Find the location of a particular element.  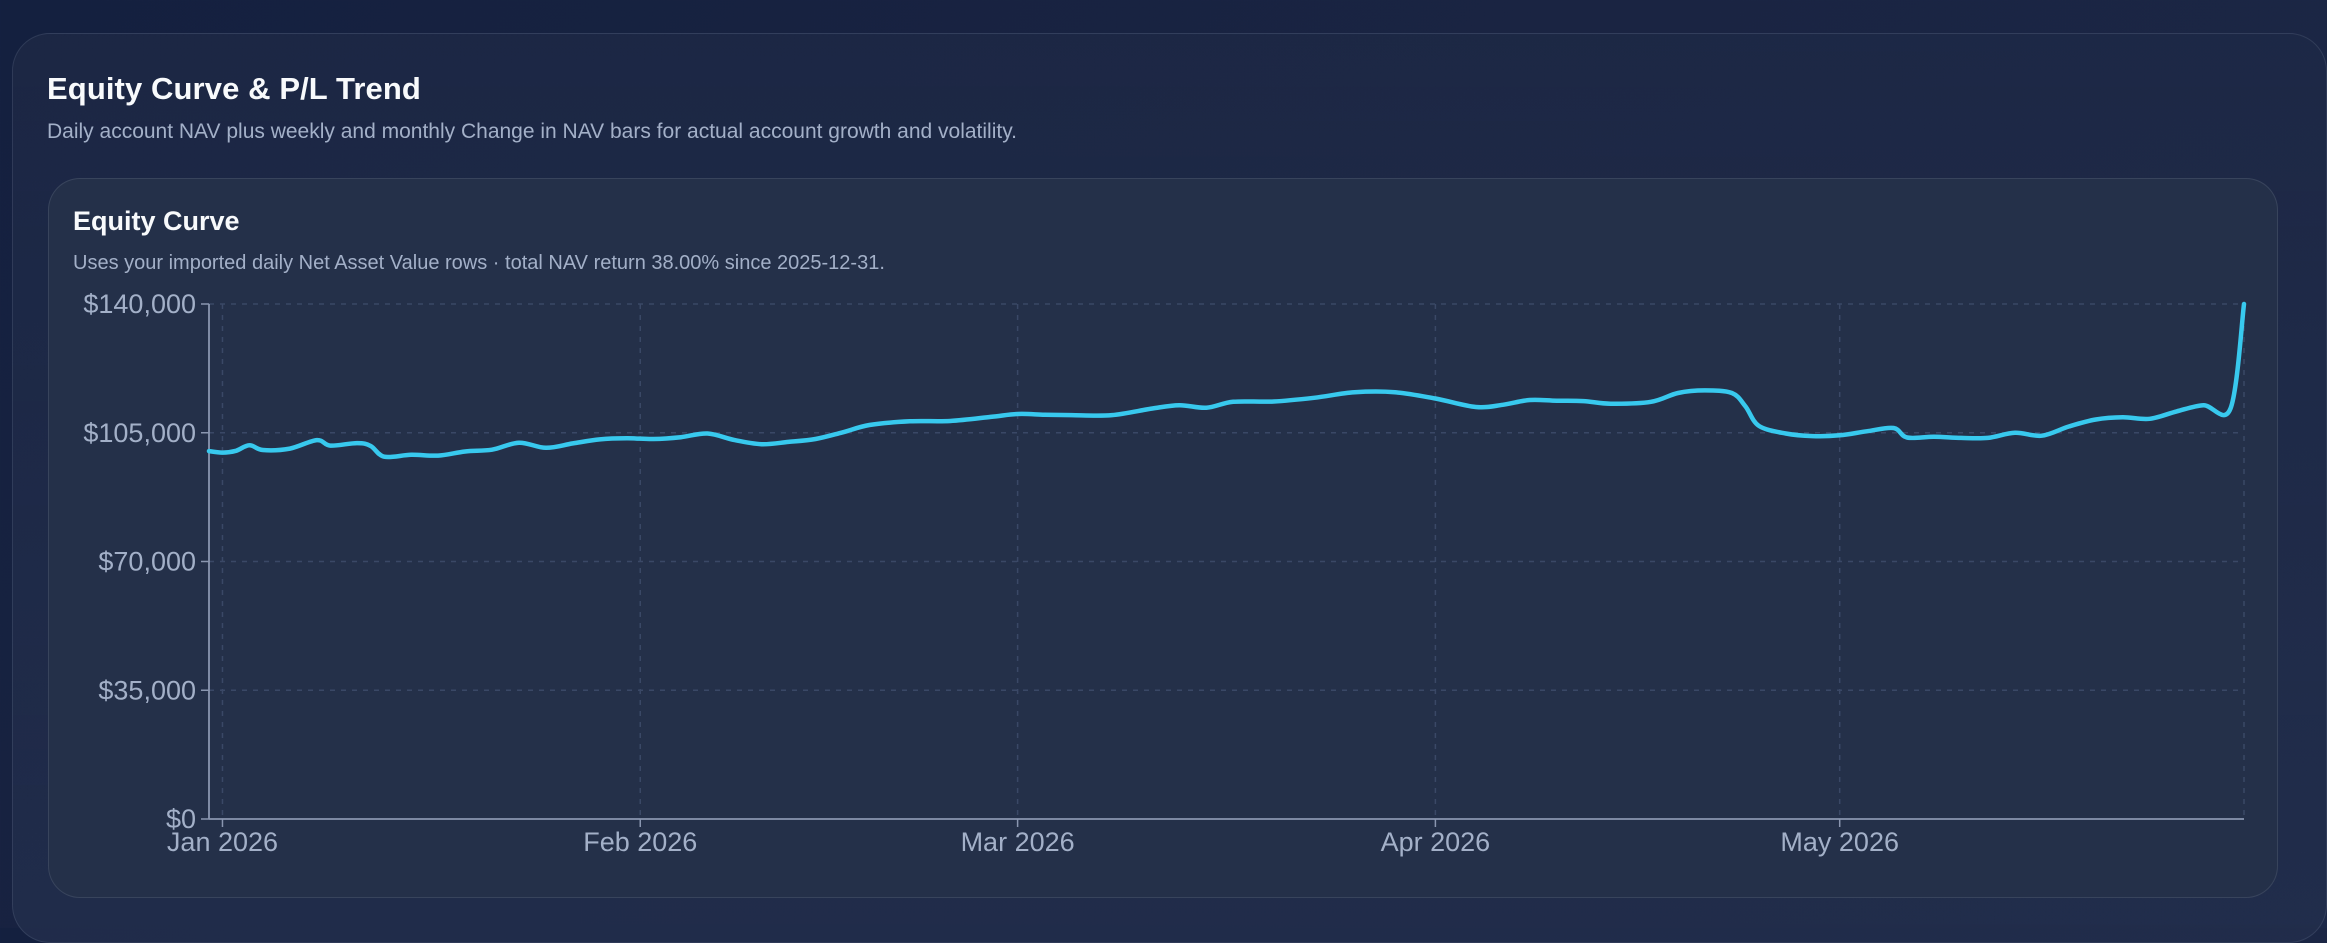

chart-title: Equity Curve is located at coordinates (156, 221).